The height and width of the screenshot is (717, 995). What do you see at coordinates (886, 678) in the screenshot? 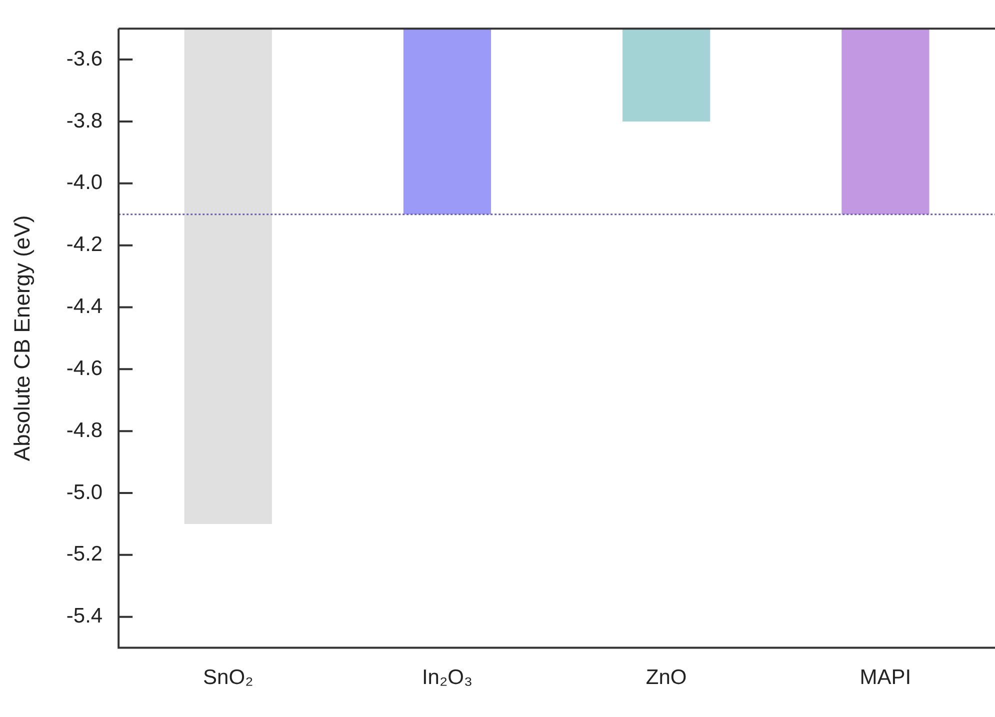
I see `x-tick-label: MAPI` at bounding box center [886, 678].